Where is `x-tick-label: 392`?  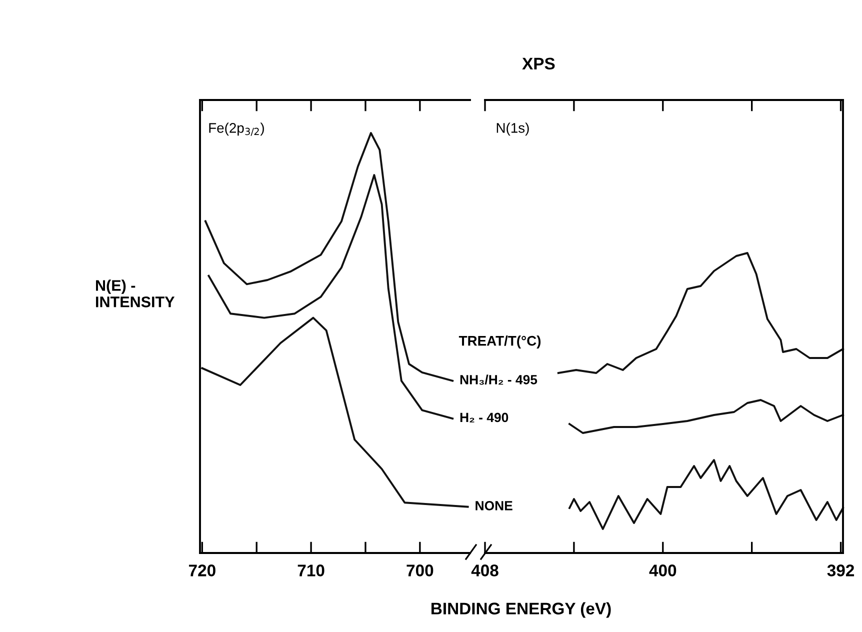 x-tick-label: 392 is located at coordinates (840, 570).